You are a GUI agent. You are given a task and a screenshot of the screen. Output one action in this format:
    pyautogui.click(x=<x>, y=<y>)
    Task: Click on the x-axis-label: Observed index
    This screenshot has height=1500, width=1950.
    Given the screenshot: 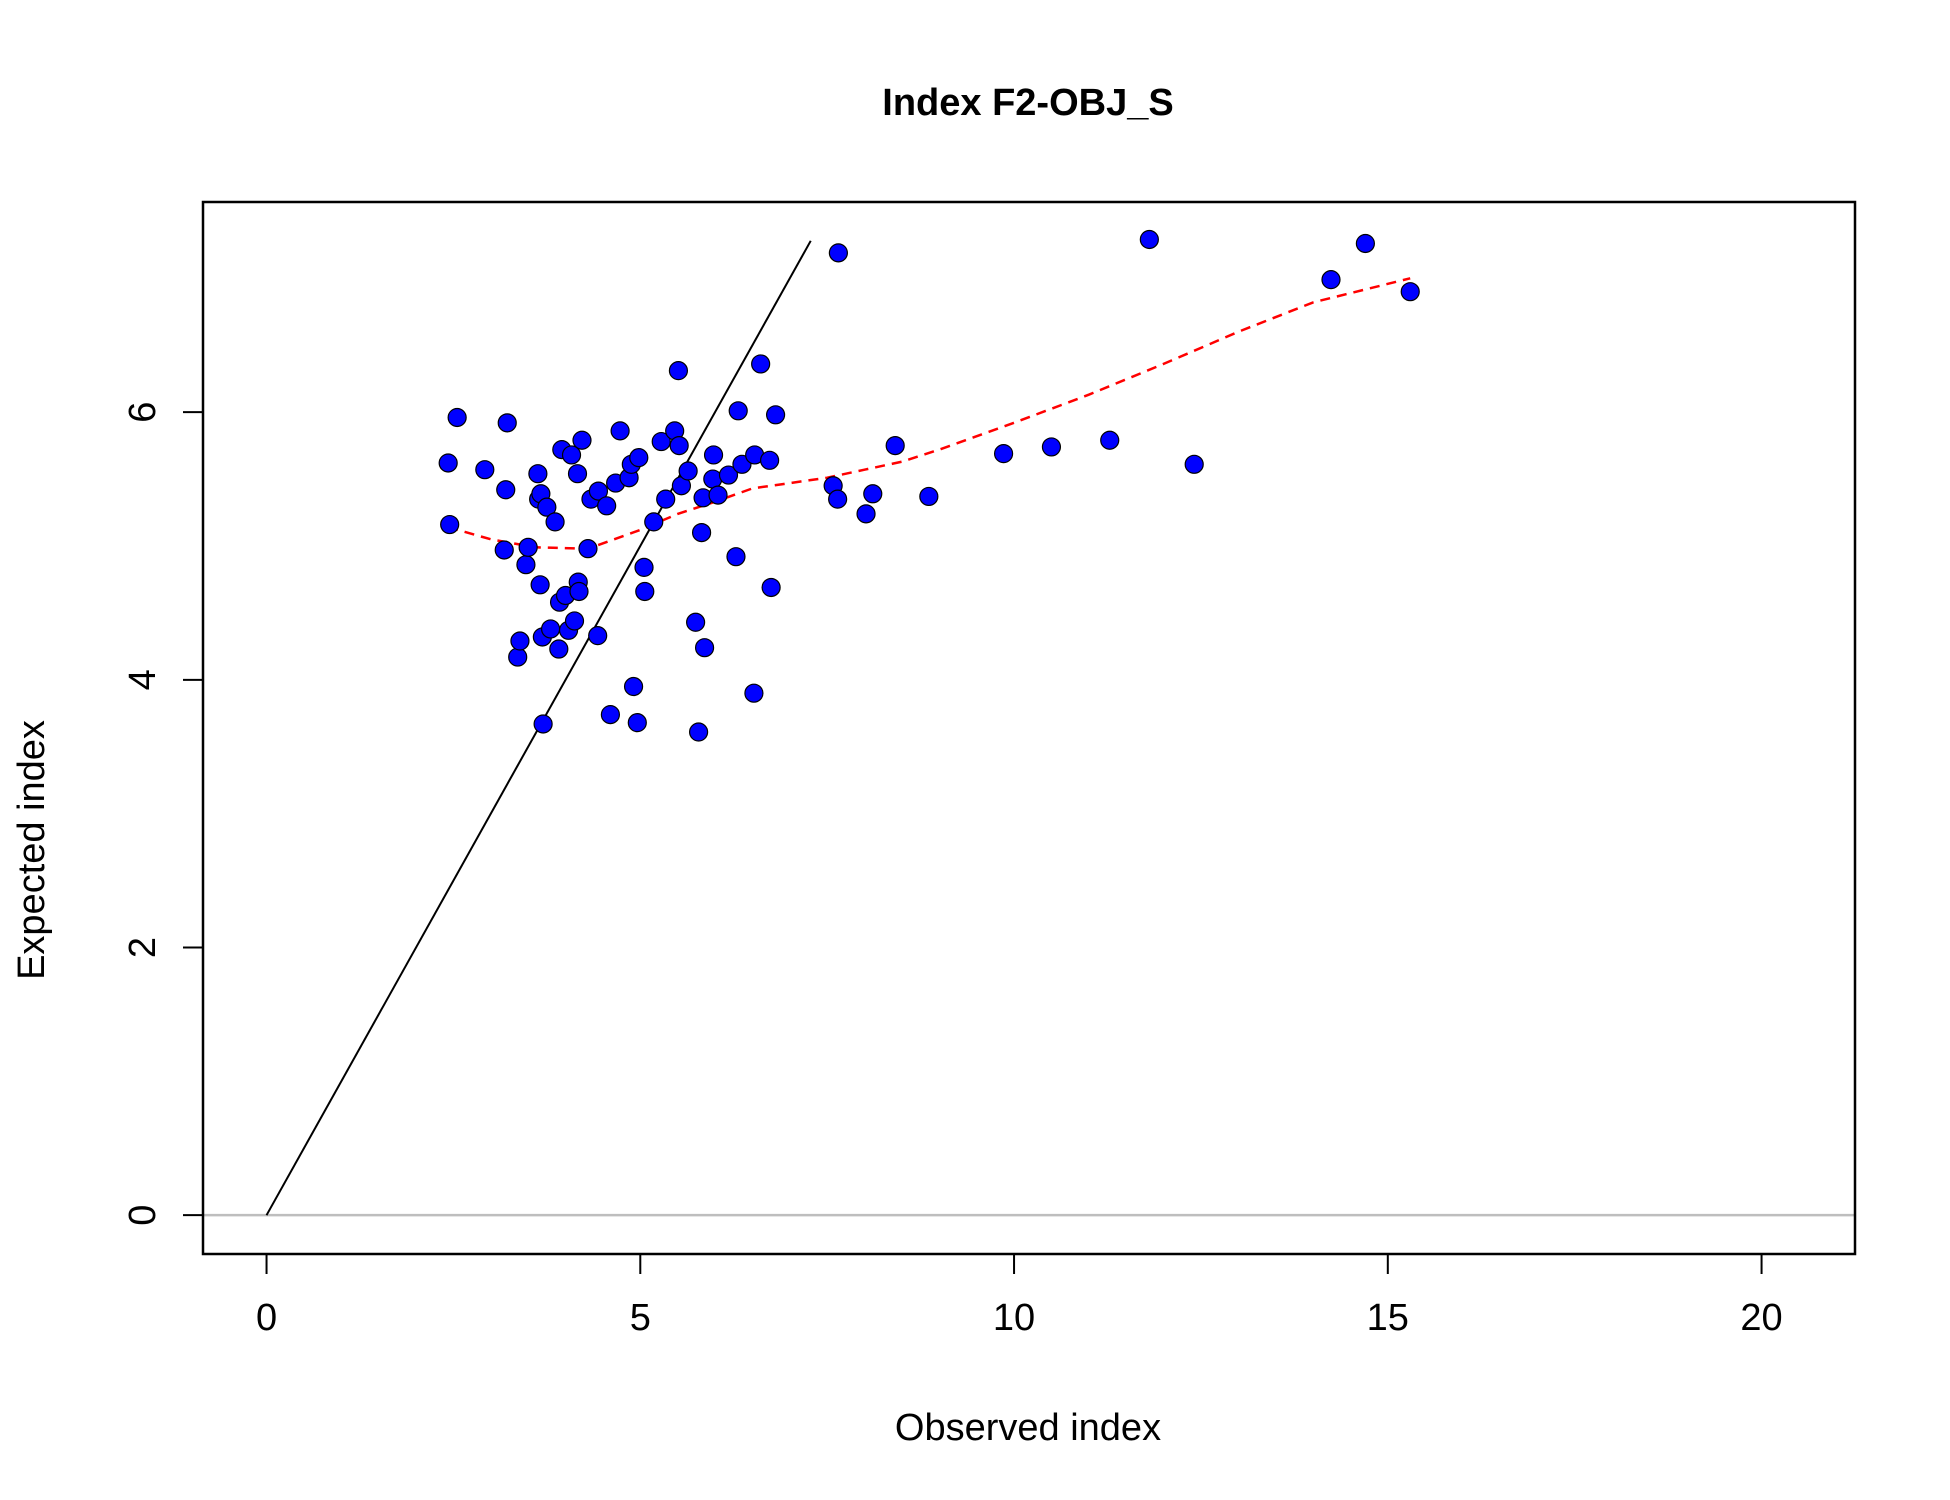 What is the action you would take?
    pyautogui.click(x=1028, y=1428)
    